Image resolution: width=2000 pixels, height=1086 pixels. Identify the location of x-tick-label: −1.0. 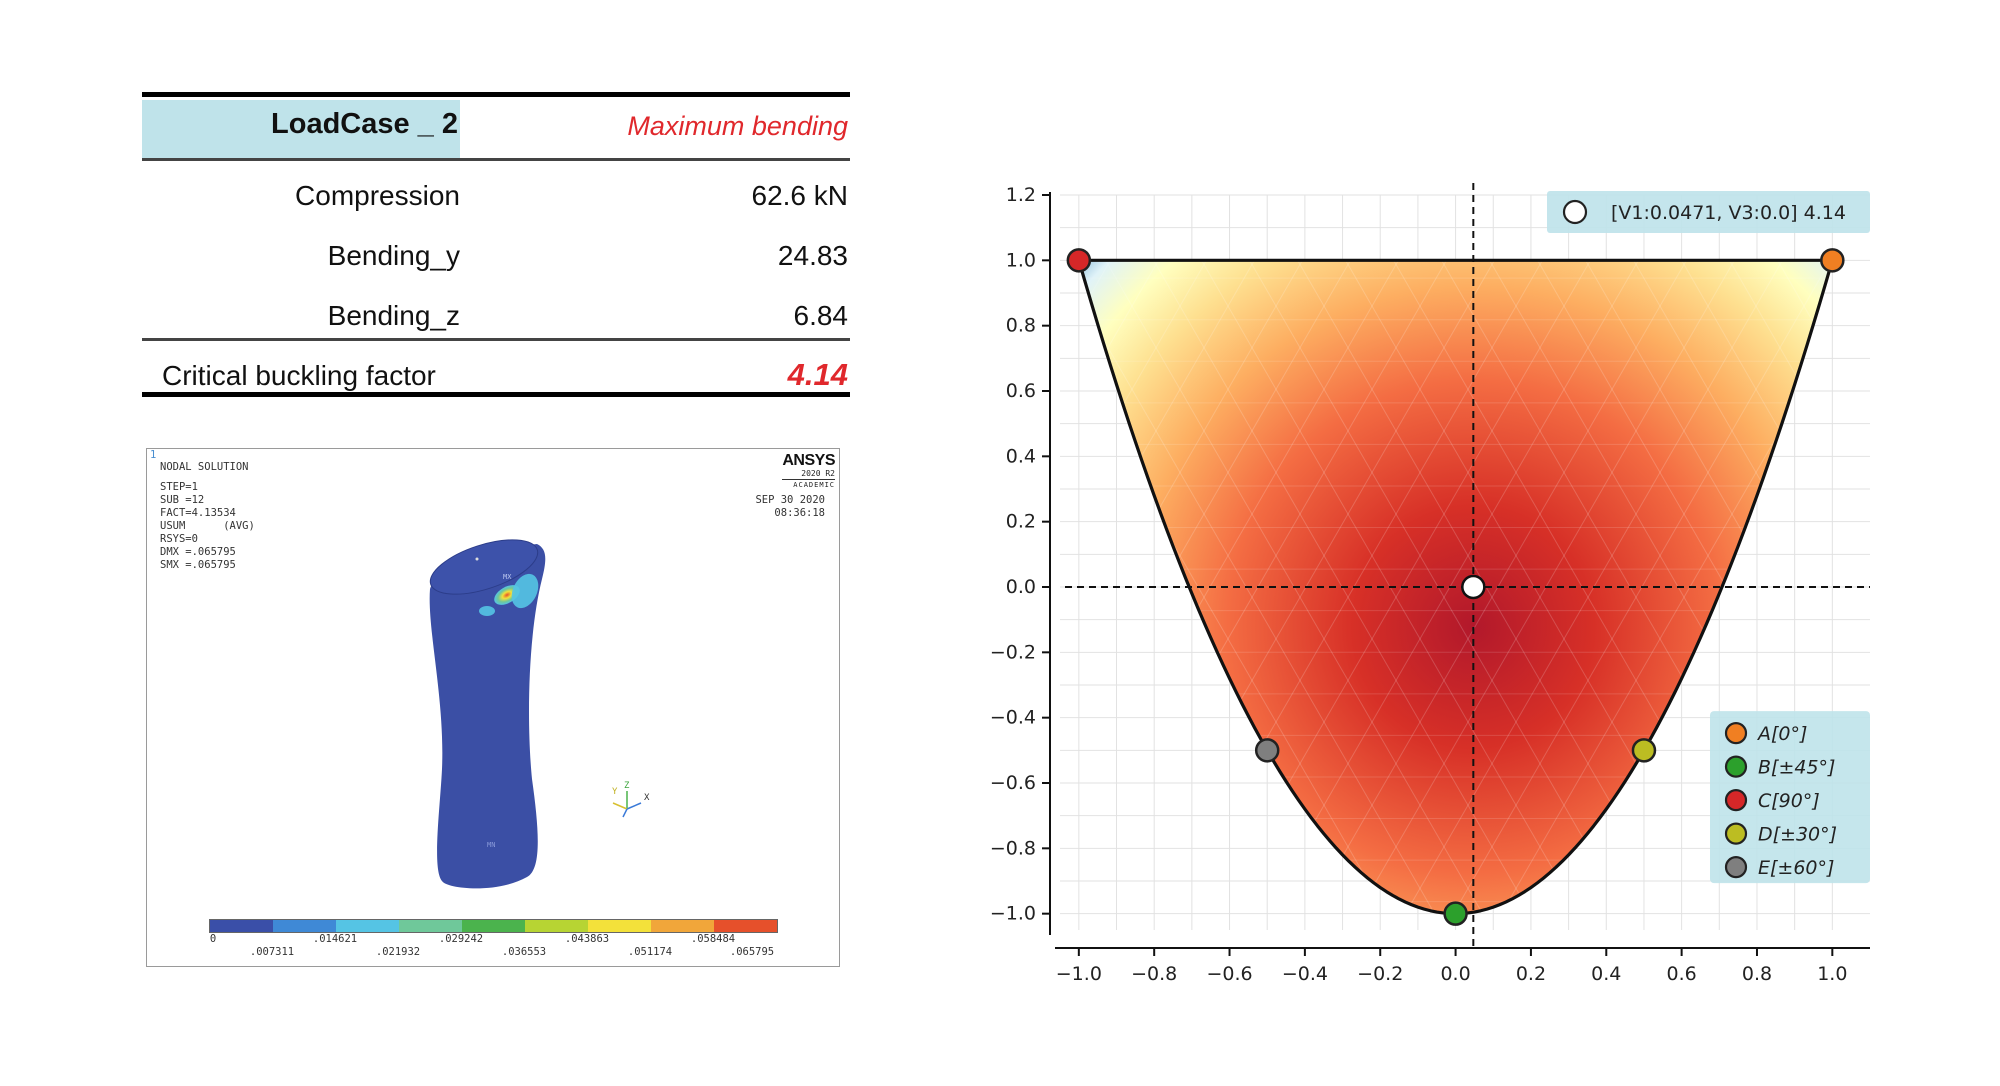
(1079, 974).